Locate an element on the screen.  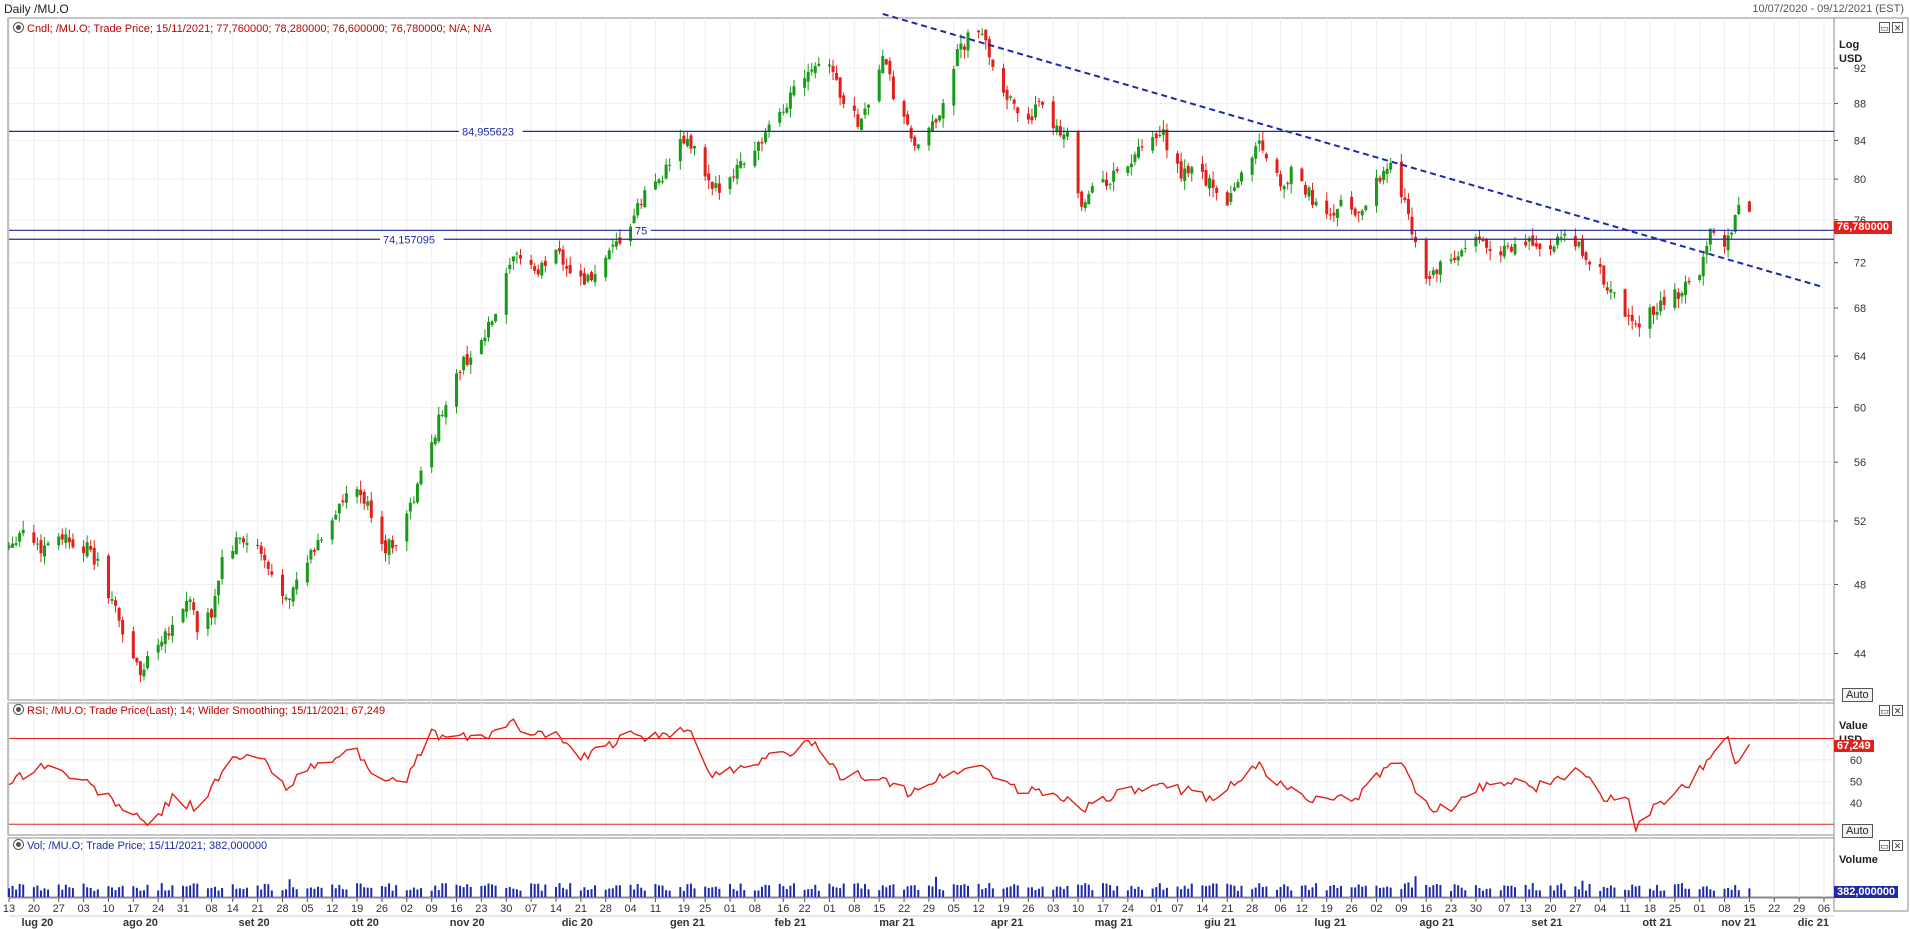
x-month-label: gen 21 is located at coordinates (687, 923).